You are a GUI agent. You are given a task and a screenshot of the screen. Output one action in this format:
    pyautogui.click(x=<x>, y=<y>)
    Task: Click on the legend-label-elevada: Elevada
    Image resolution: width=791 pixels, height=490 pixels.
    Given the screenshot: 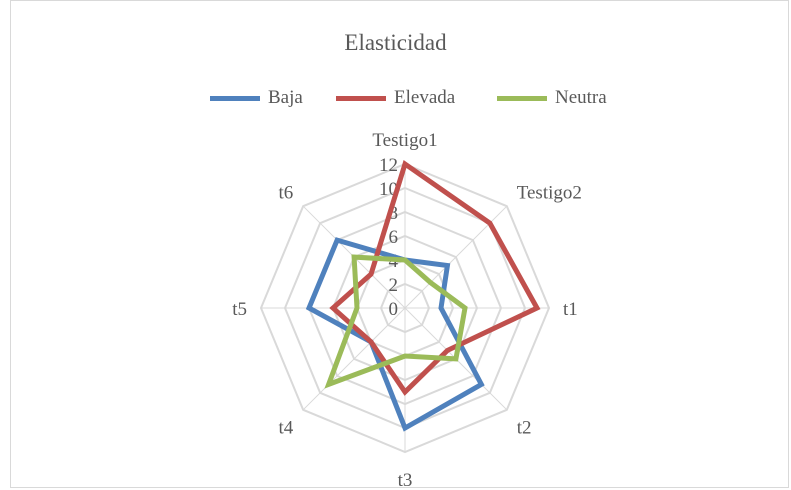 What is the action you would take?
    pyautogui.click(x=425, y=97)
    